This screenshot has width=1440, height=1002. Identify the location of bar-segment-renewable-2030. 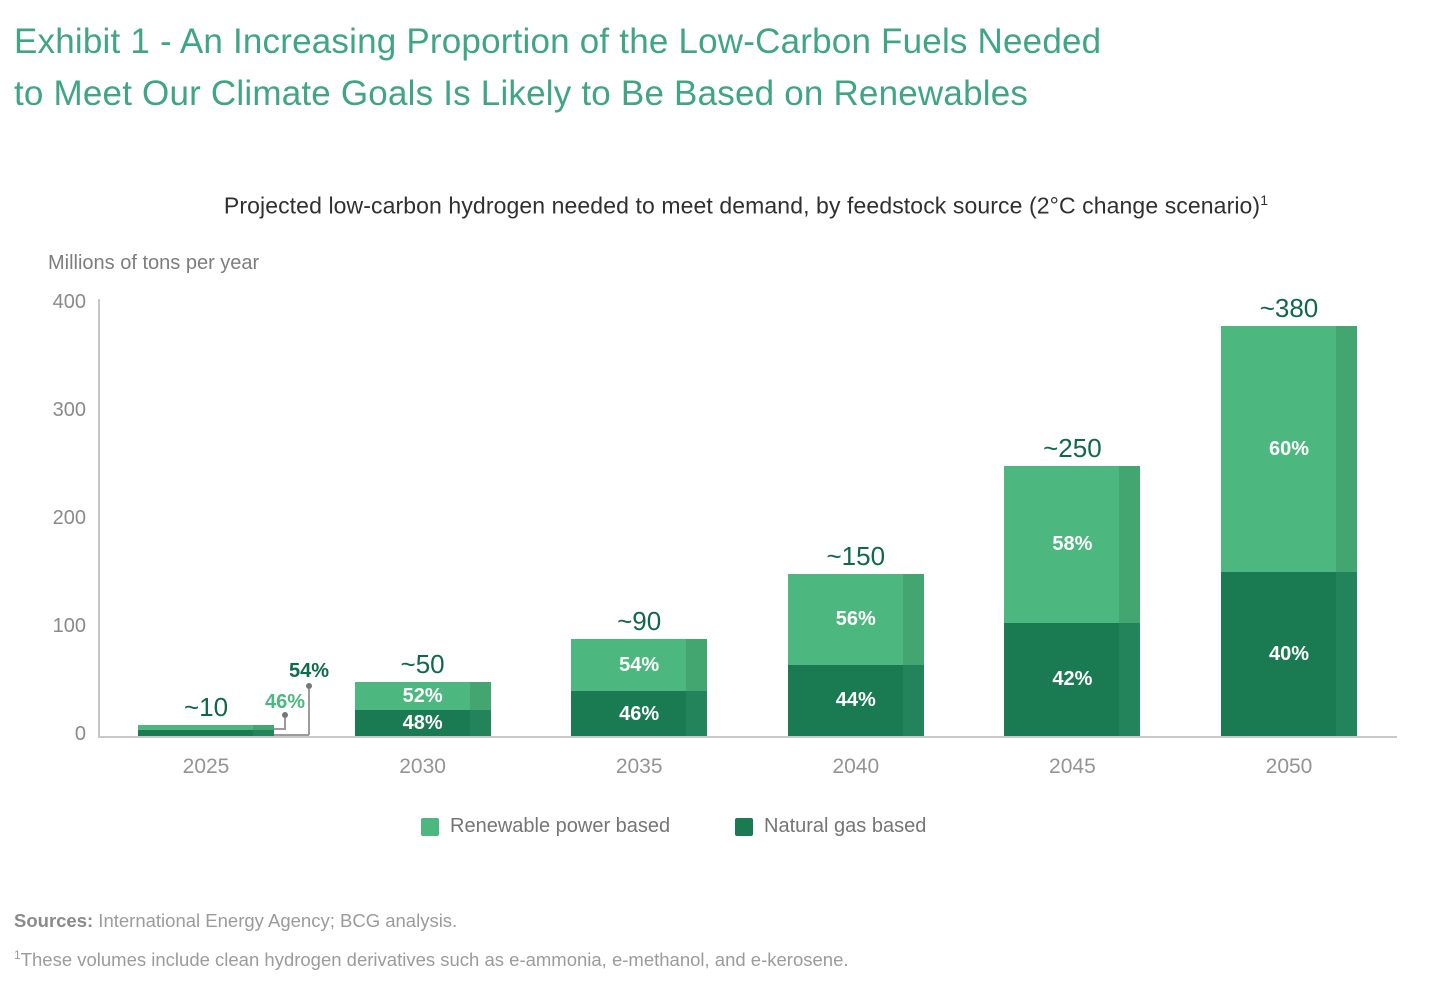
(422, 696).